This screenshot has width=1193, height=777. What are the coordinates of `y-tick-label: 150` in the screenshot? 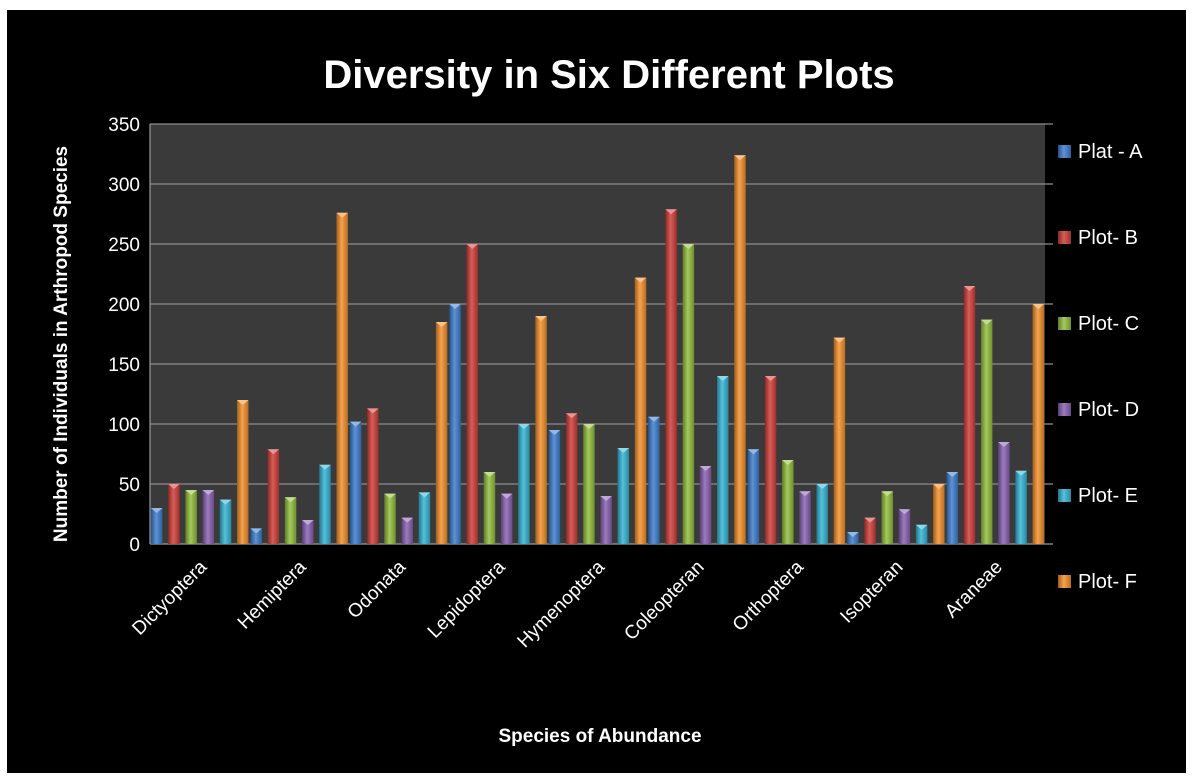 It's located at (124, 365).